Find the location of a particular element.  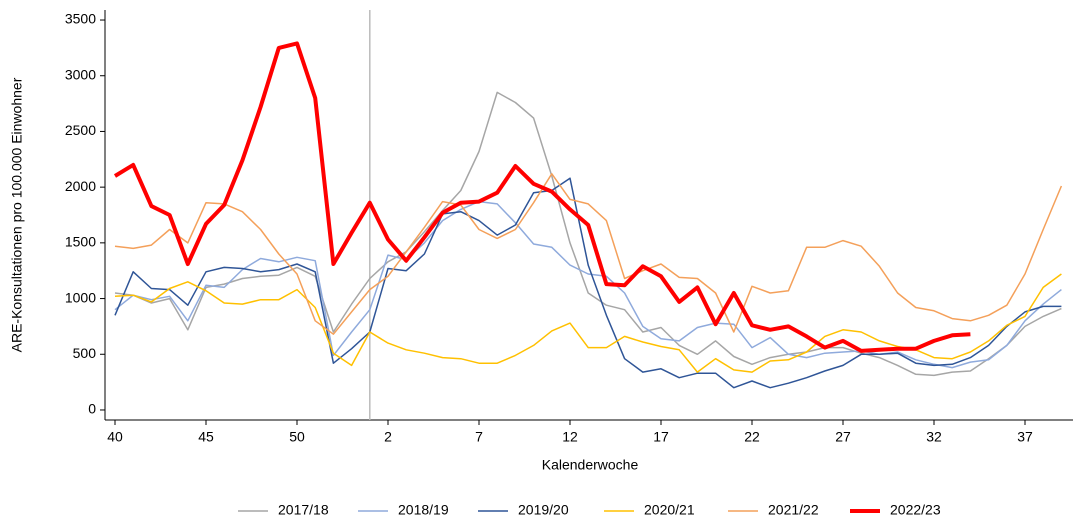

y-tick-label: 3000 is located at coordinates (80, 74).